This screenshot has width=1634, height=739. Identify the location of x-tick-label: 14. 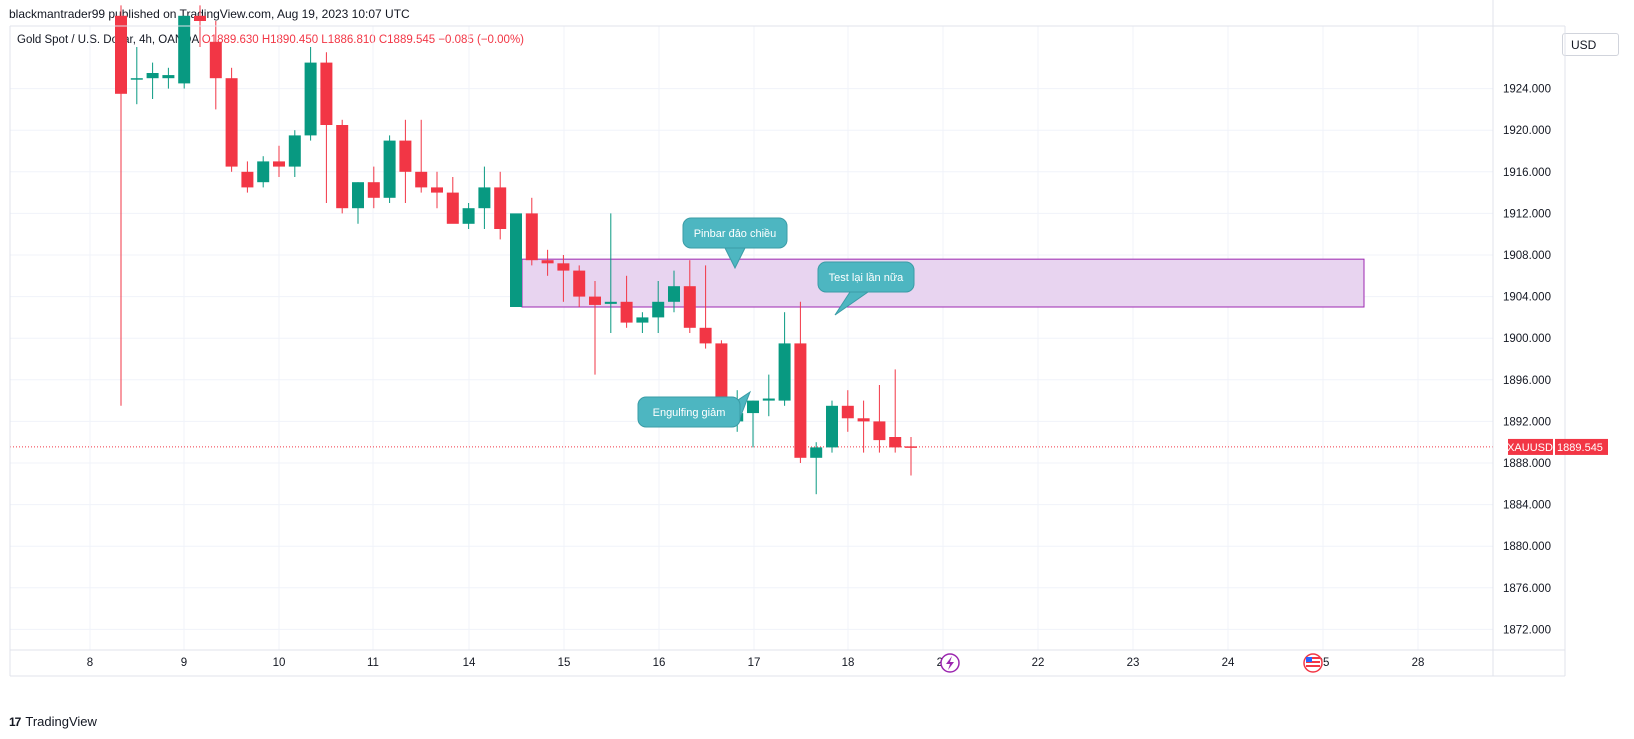
(469, 663).